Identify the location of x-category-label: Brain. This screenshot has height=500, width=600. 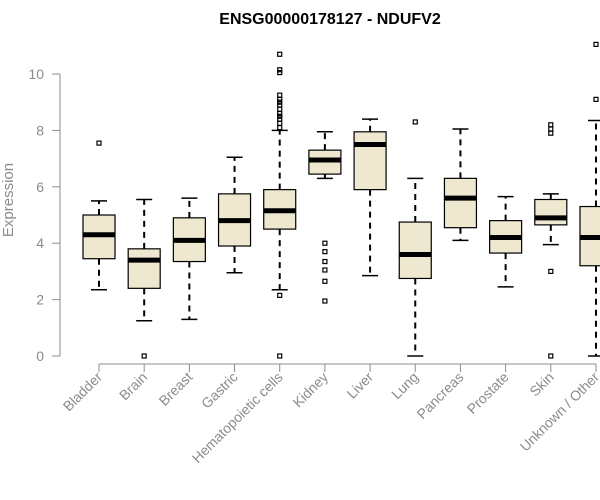
(133, 386).